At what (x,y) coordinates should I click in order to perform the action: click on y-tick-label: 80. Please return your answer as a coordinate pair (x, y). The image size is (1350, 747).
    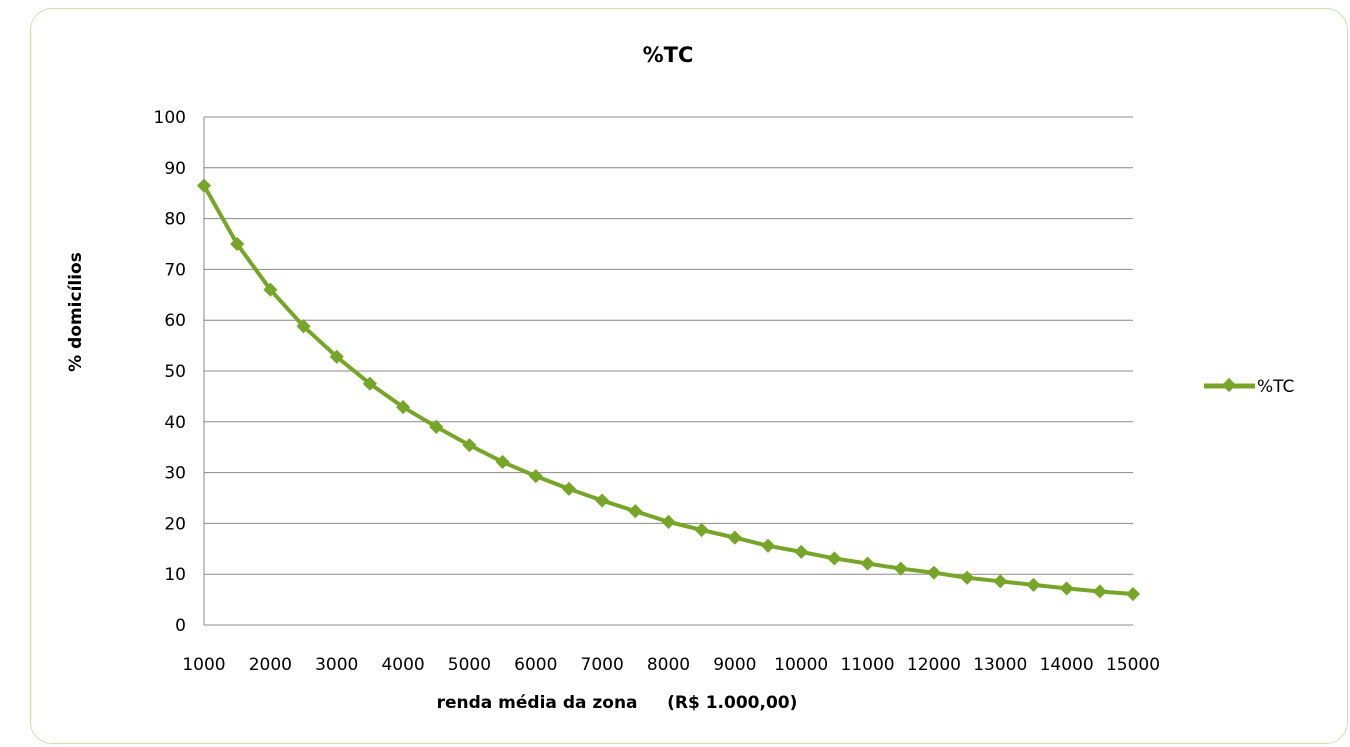
    Looking at the image, I should click on (175, 220).